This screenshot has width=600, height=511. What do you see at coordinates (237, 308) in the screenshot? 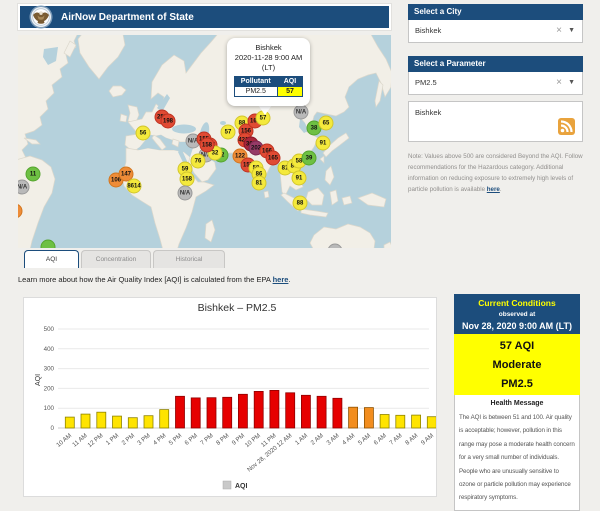
I see `svg-text: Bishkek – PM2.5` at bounding box center [237, 308].